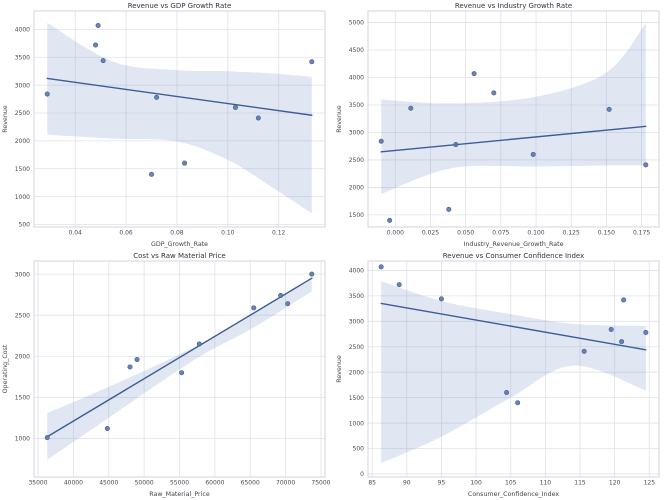 This screenshot has height=500, width=669. I want to click on x-tick-label: 40000, so click(73, 483).